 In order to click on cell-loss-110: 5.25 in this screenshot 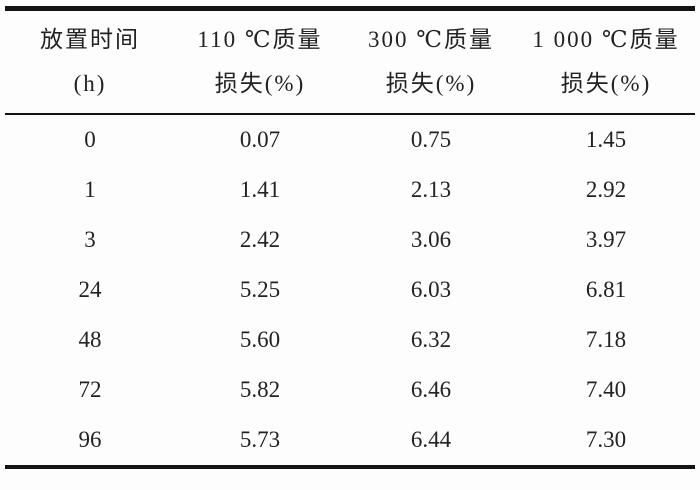, I will do `click(260, 289)`.